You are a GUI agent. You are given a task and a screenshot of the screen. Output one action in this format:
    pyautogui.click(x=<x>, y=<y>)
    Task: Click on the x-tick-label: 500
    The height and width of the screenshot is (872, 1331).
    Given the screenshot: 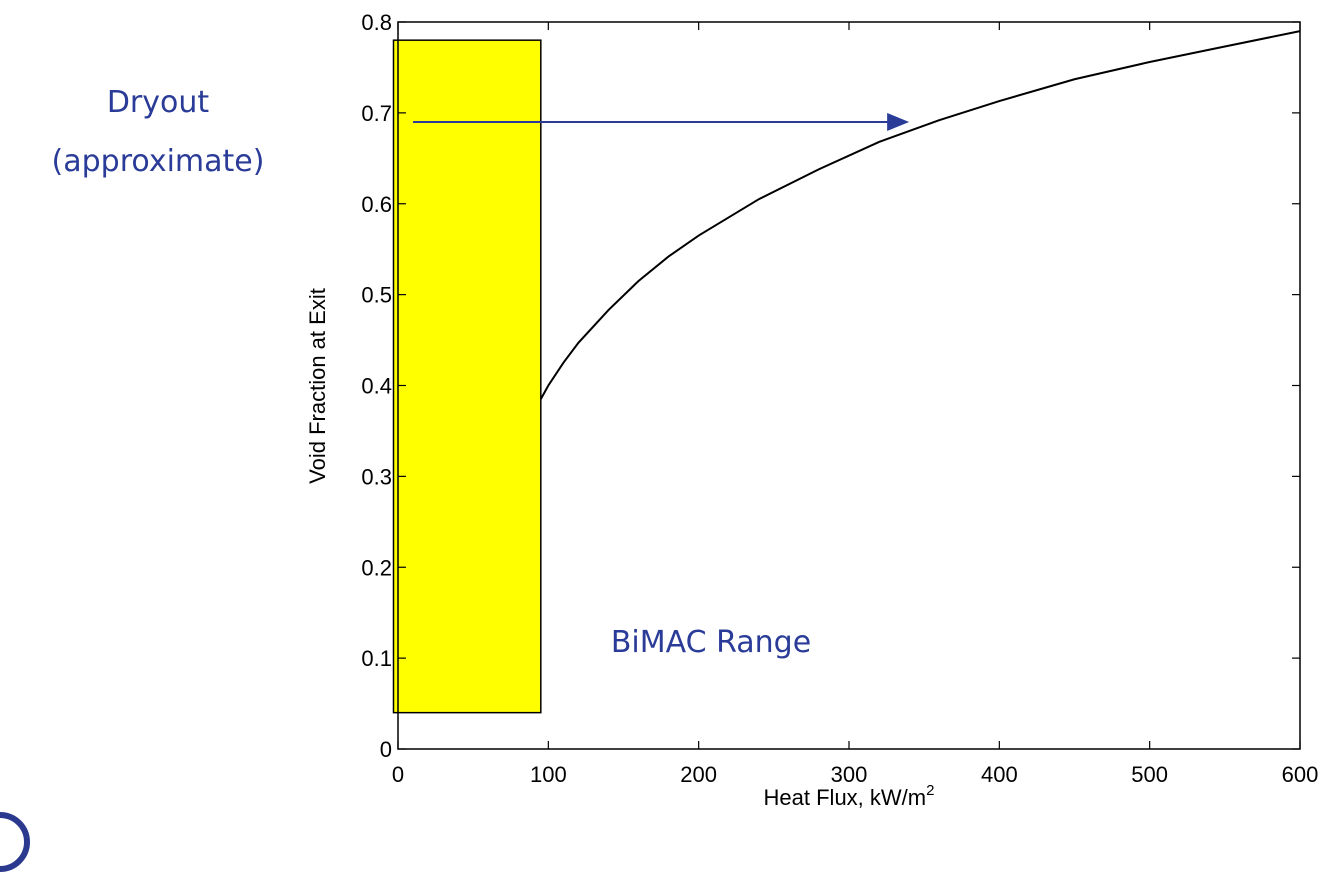 What is the action you would take?
    pyautogui.click(x=1149, y=774)
    